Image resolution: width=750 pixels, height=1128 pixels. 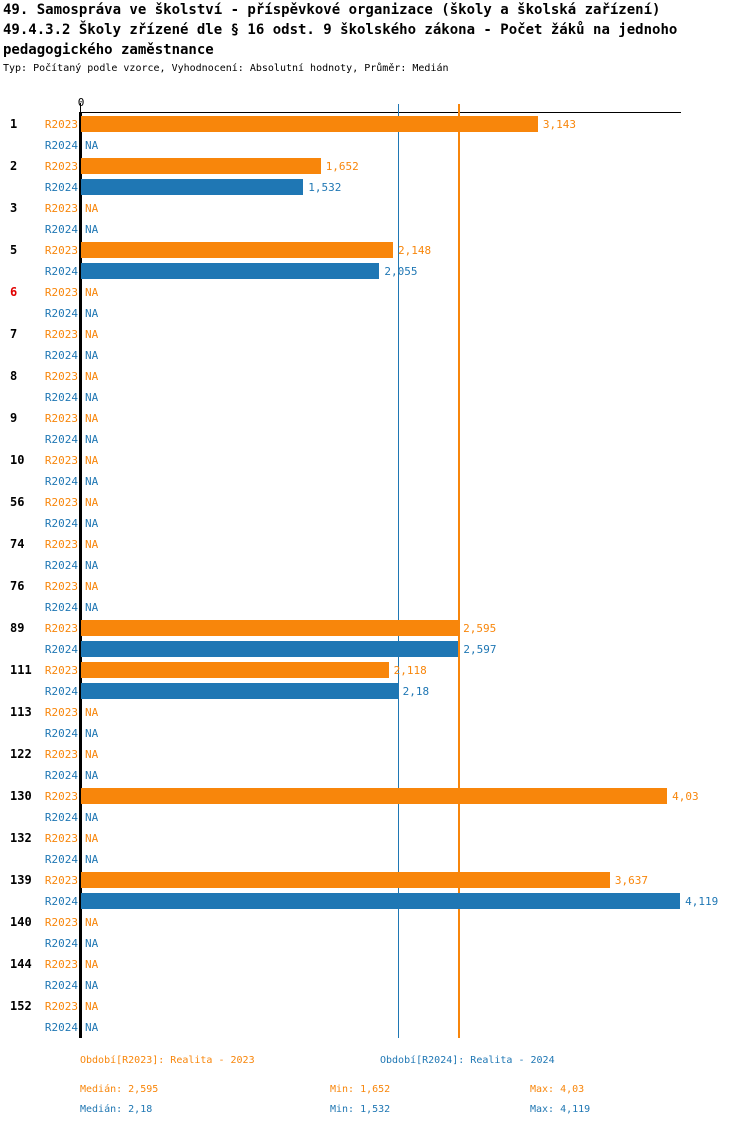 I want to click on category-label: 130, so click(x=21, y=796).